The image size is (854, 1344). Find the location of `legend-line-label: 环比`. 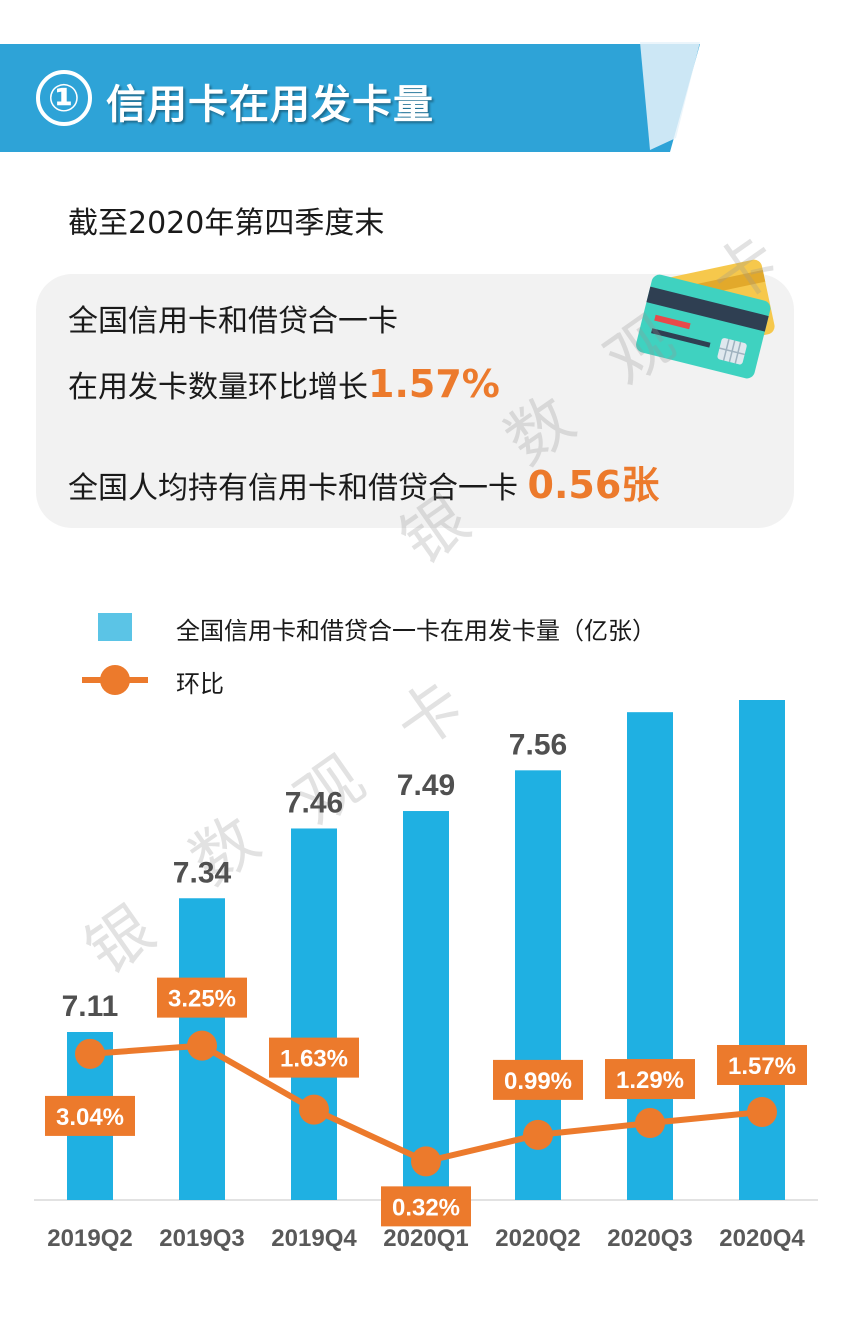

legend-line-label: 环比 is located at coordinates (200, 684).